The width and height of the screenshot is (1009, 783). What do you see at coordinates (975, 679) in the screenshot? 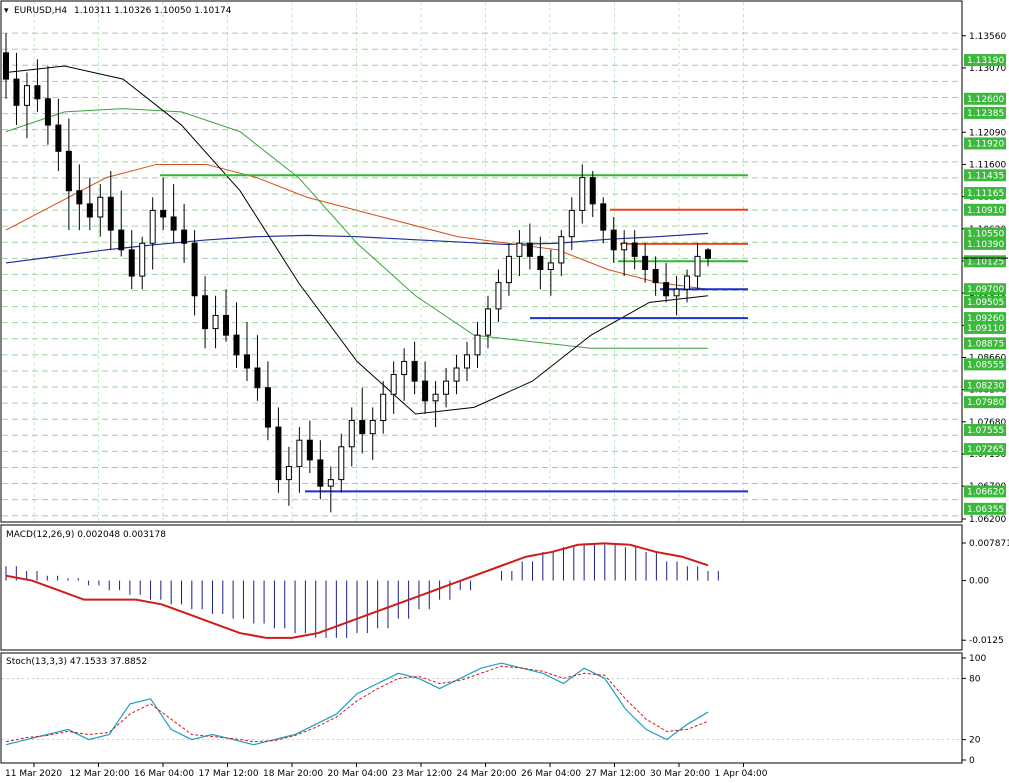
I see `stoch-tick-label: 80` at bounding box center [975, 679].